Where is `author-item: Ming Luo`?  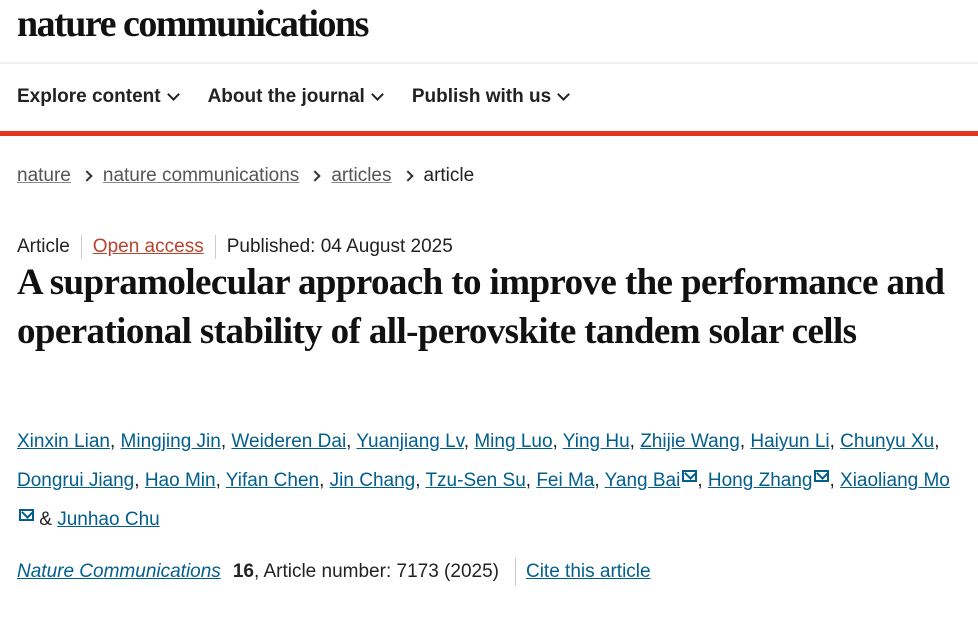
author-item: Ming Luo is located at coordinates (513, 441).